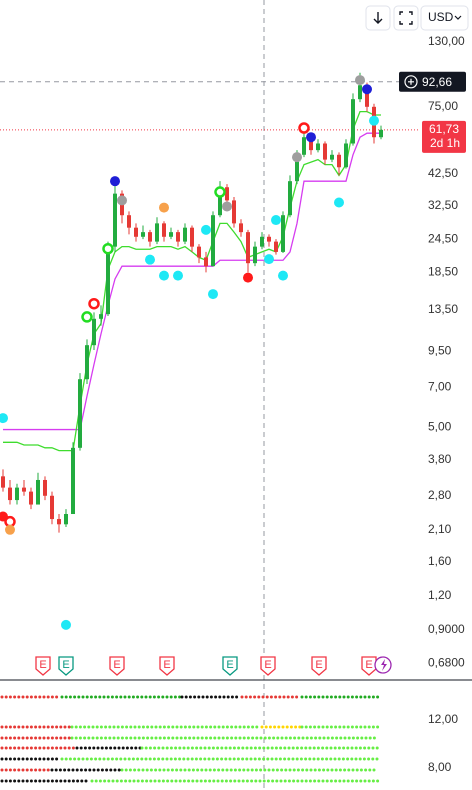 The height and width of the screenshot is (790, 472). Describe the element at coordinates (440, 387) in the screenshot. I see `y-tick-label: 7,00` at that location.